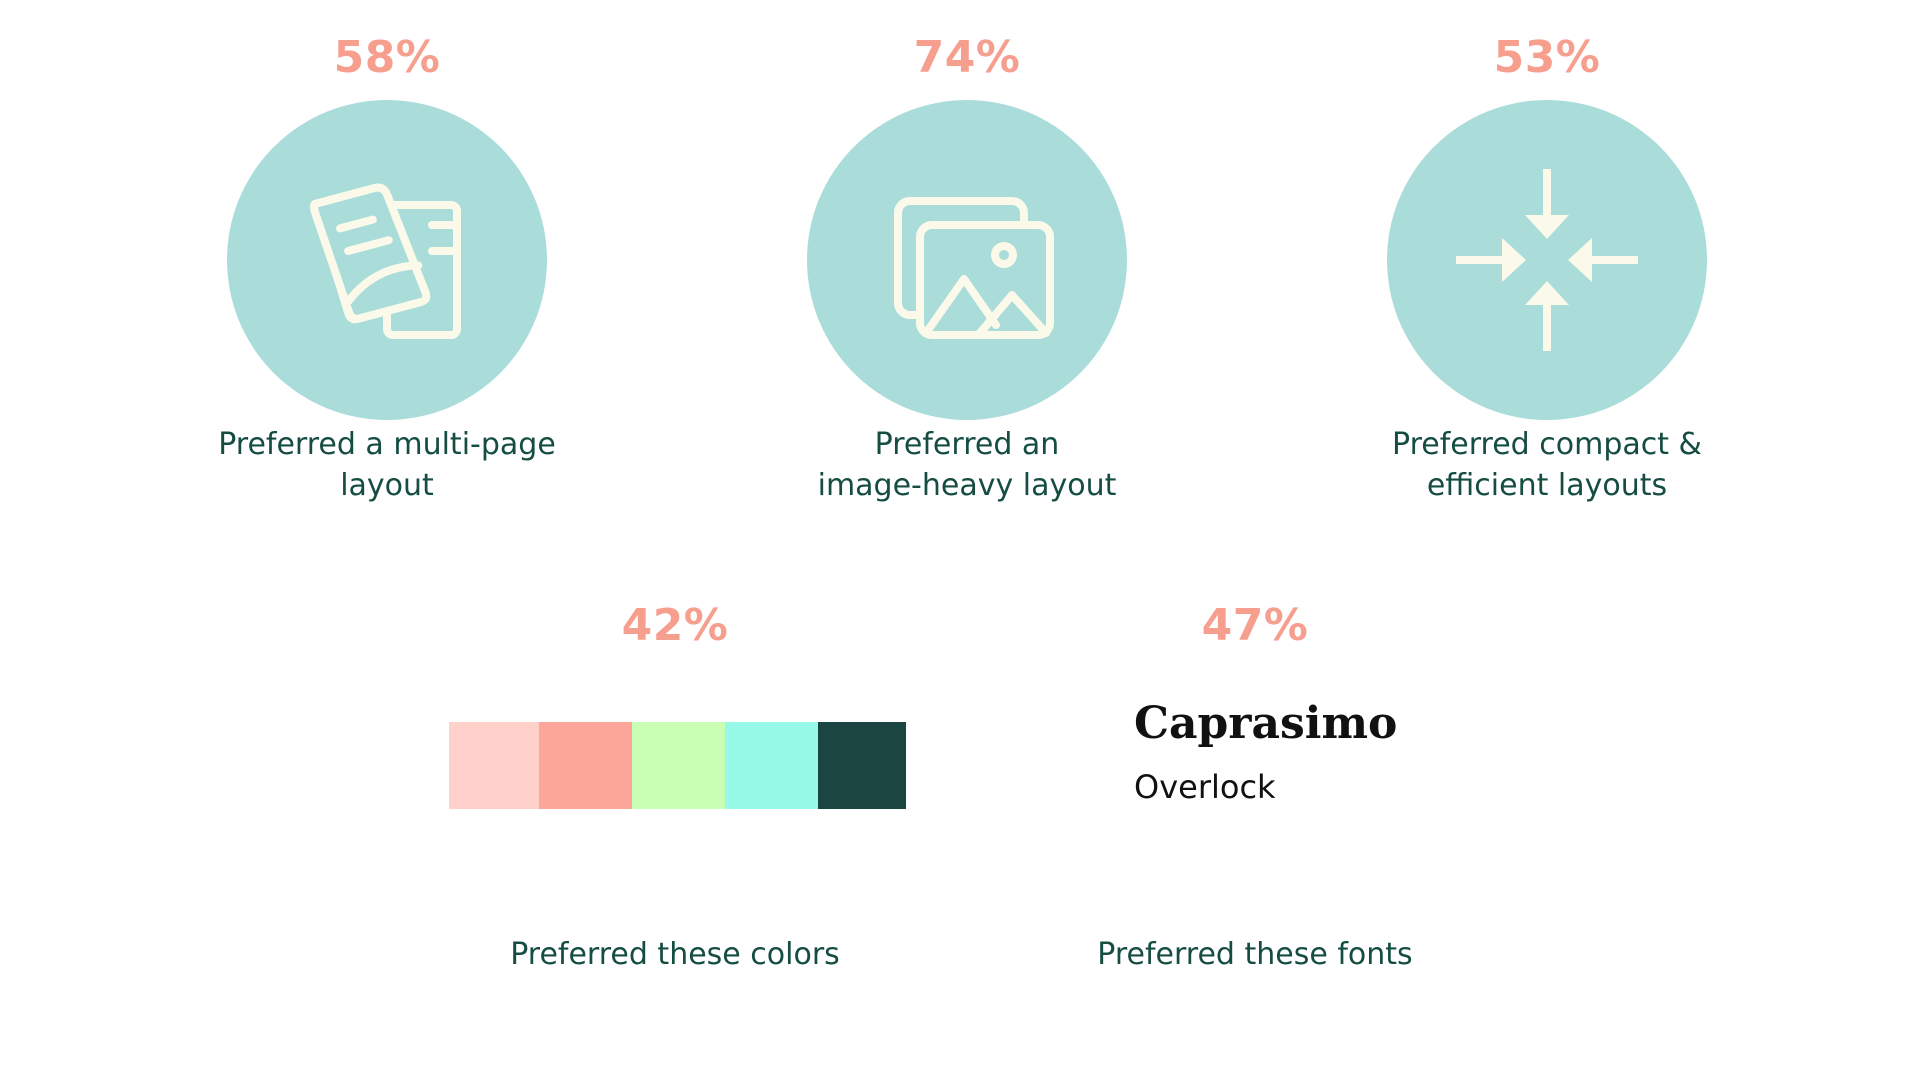 The height and width of the screenshot is (1080, 1920). I want to click on color-palette, so click(677, 765).